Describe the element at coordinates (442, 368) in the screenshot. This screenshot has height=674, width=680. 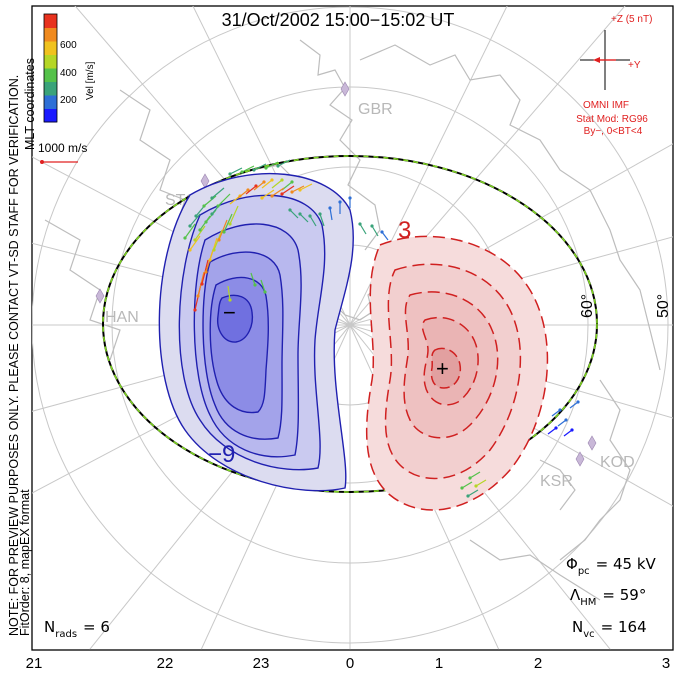
I see `potential-maximum-mark: +` at that location.